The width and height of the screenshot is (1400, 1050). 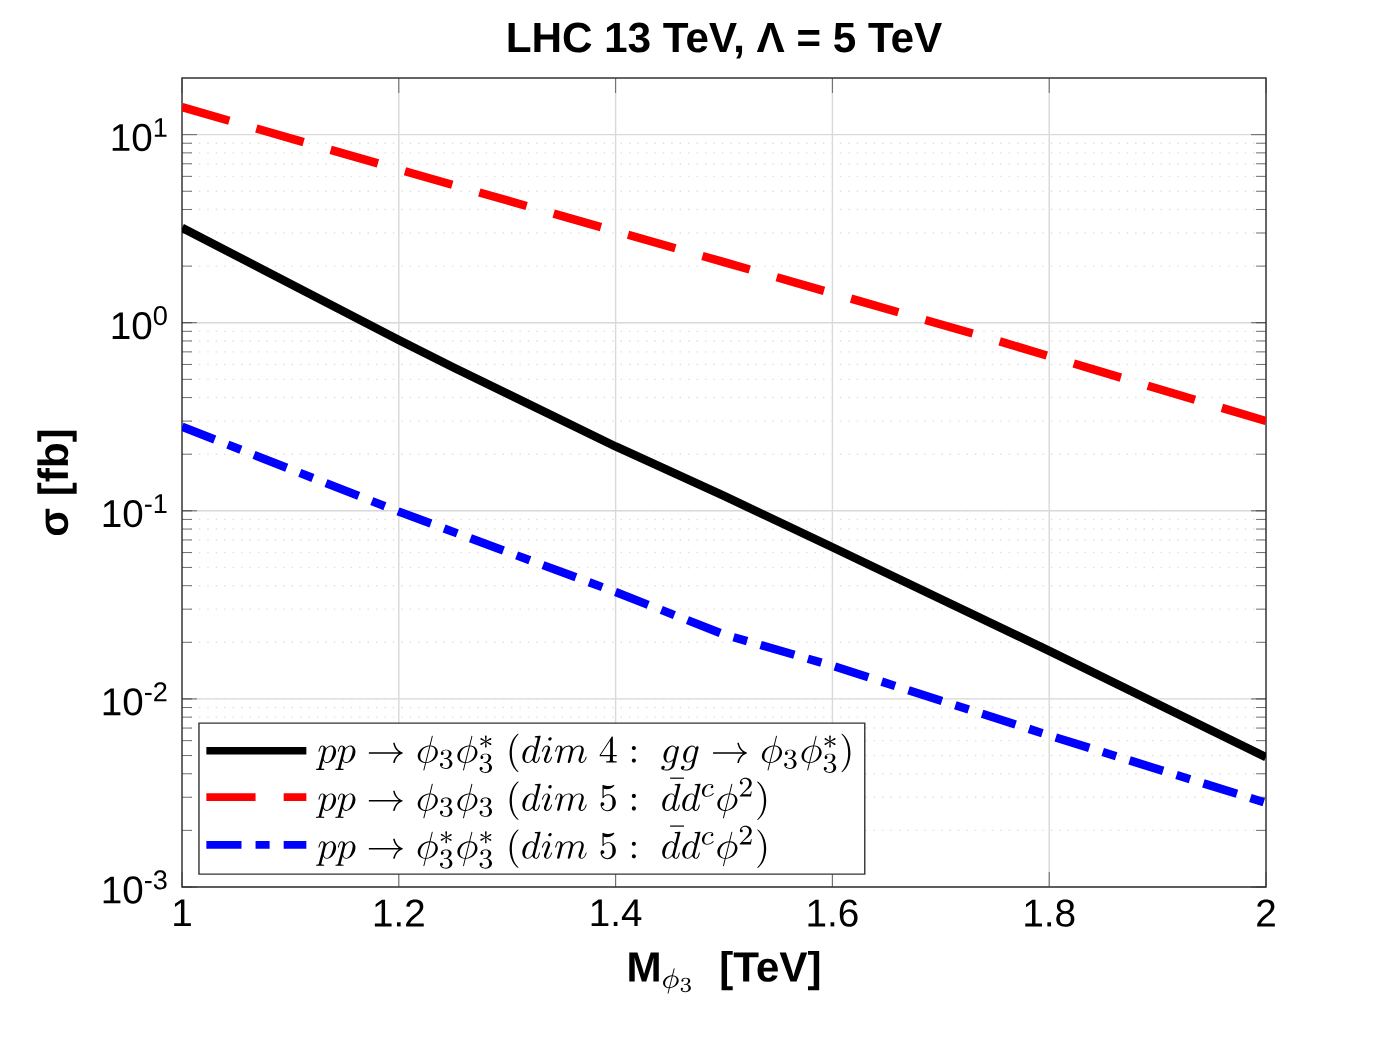 I want to click on legend-label: $pp \rightarrow \phi_3\phi_3^*\ (dim\ 4:\ gg \rightarrow \phi_3\phi_3^*)$, so click(x=583, y=753).